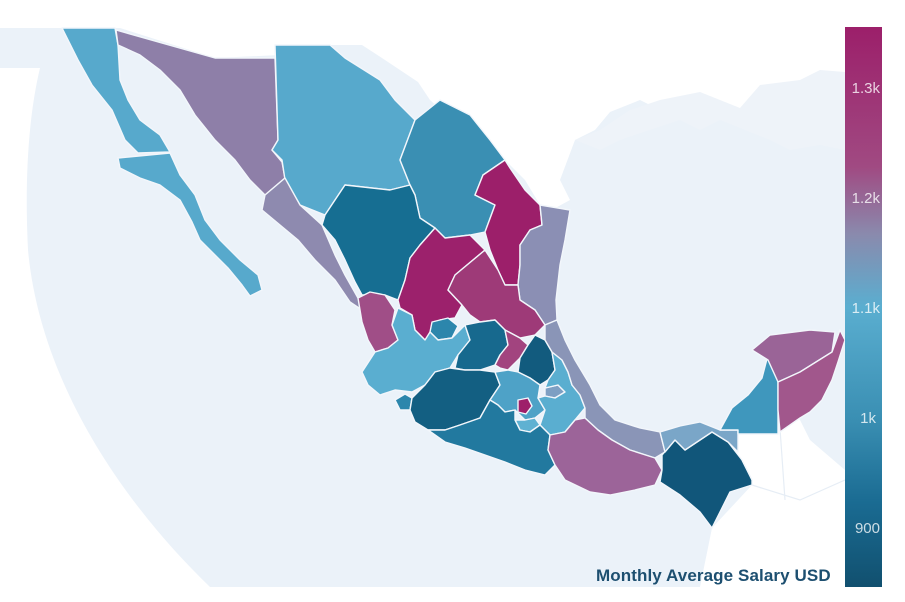 The image size is (905, 602). Describe the element at coordinates (525, 406) in the screenshot. I see `state-ciudad-de-mexico` at that location.